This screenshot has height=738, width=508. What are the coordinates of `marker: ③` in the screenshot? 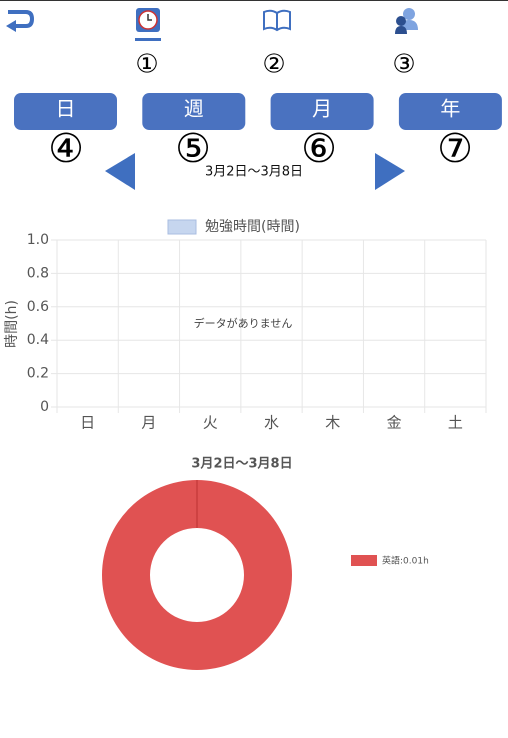 It's located at (403, 65).